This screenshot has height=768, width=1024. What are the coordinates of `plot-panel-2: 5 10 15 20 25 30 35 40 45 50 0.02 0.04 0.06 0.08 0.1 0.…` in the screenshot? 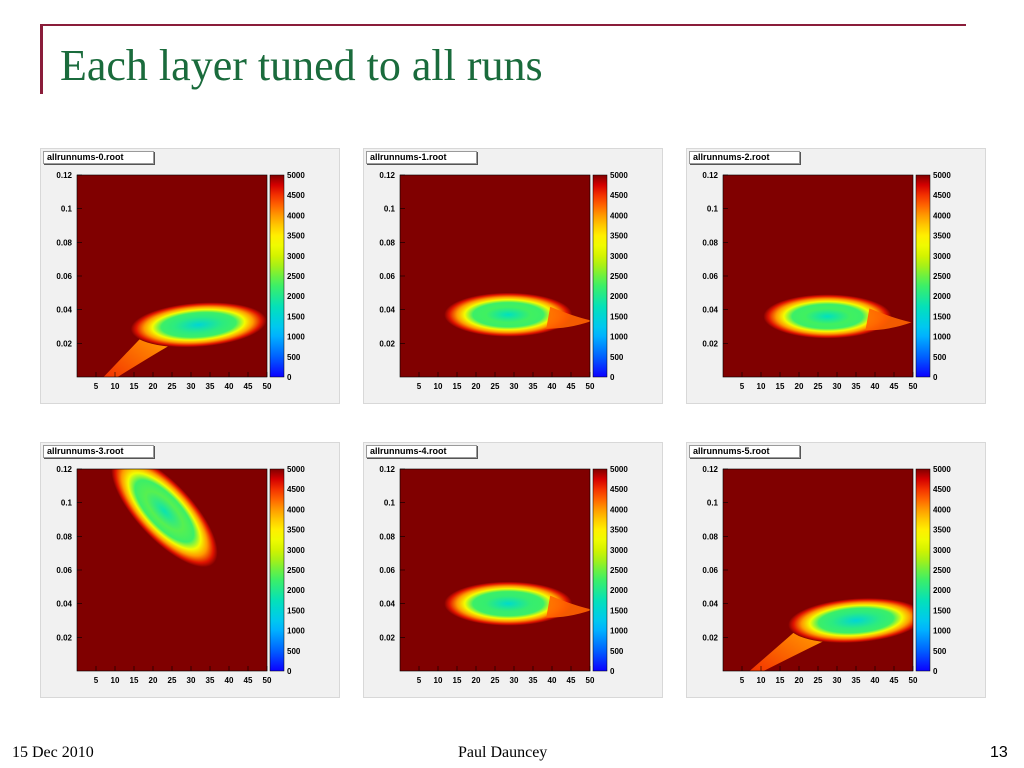 It's located at (836, 276).